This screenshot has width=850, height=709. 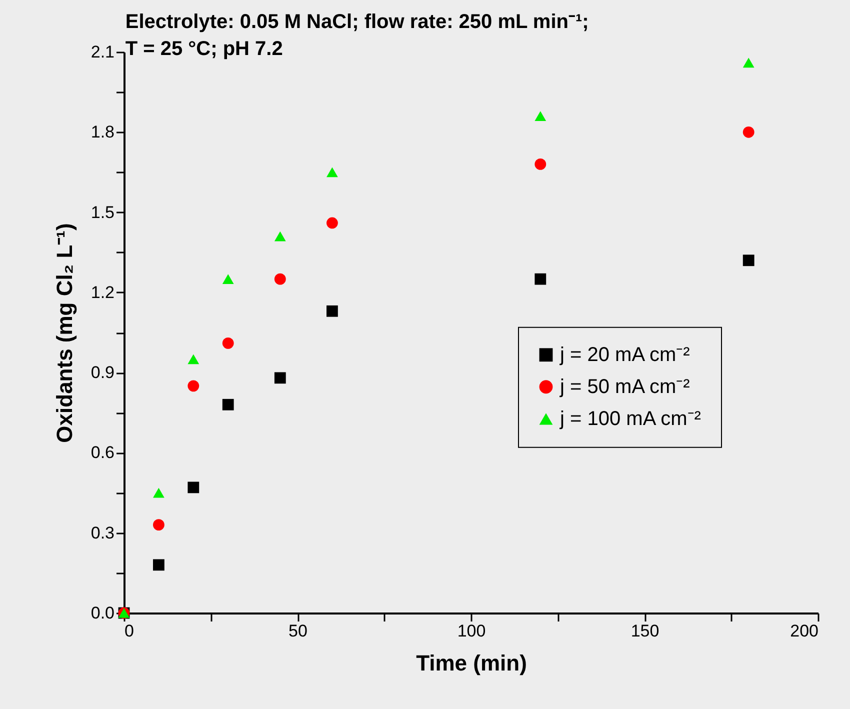 What do you see at coordinates (357, 22) in the screenshot?
I see `text: Electrolyte: 0.05 M NaCl; flow rate: 250 mL min⁻¹;` at bounding box center [357, 22].